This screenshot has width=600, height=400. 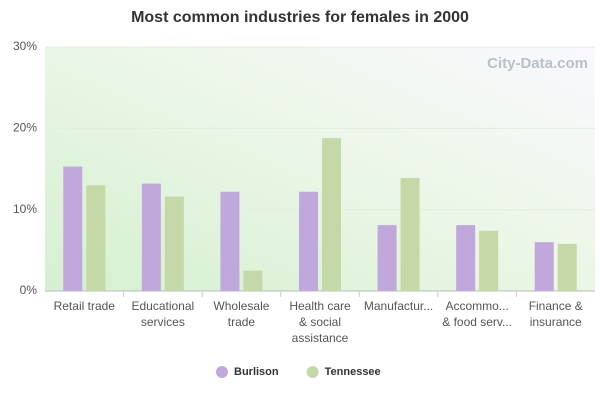 What do you see at coordinates (163, 322) in the screenshot?
I see `x-tick-label: services` at bounding box center [163, 322].